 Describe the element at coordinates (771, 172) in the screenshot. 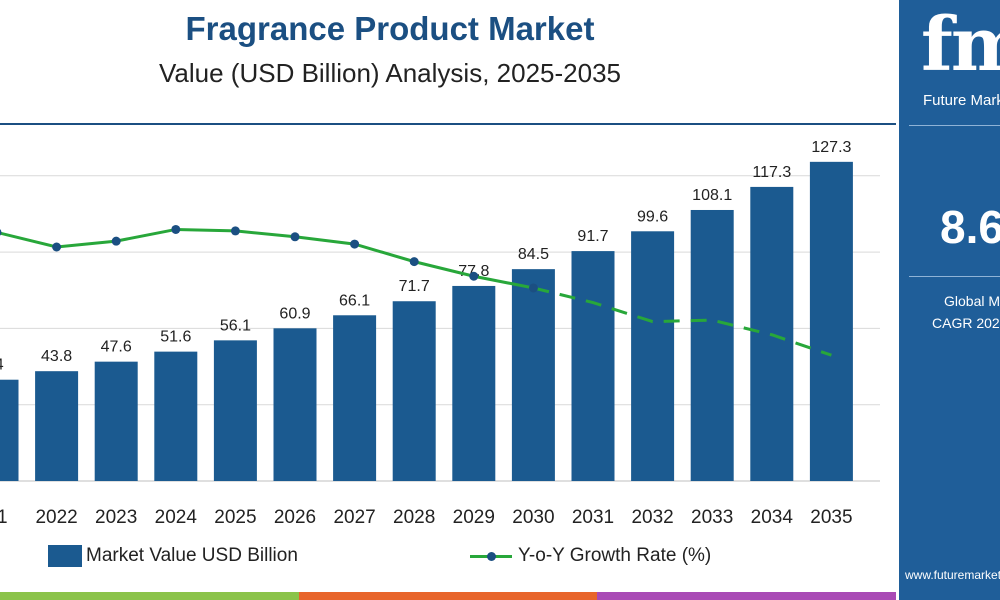

I see `bar-value-label: 117.3` at that location.